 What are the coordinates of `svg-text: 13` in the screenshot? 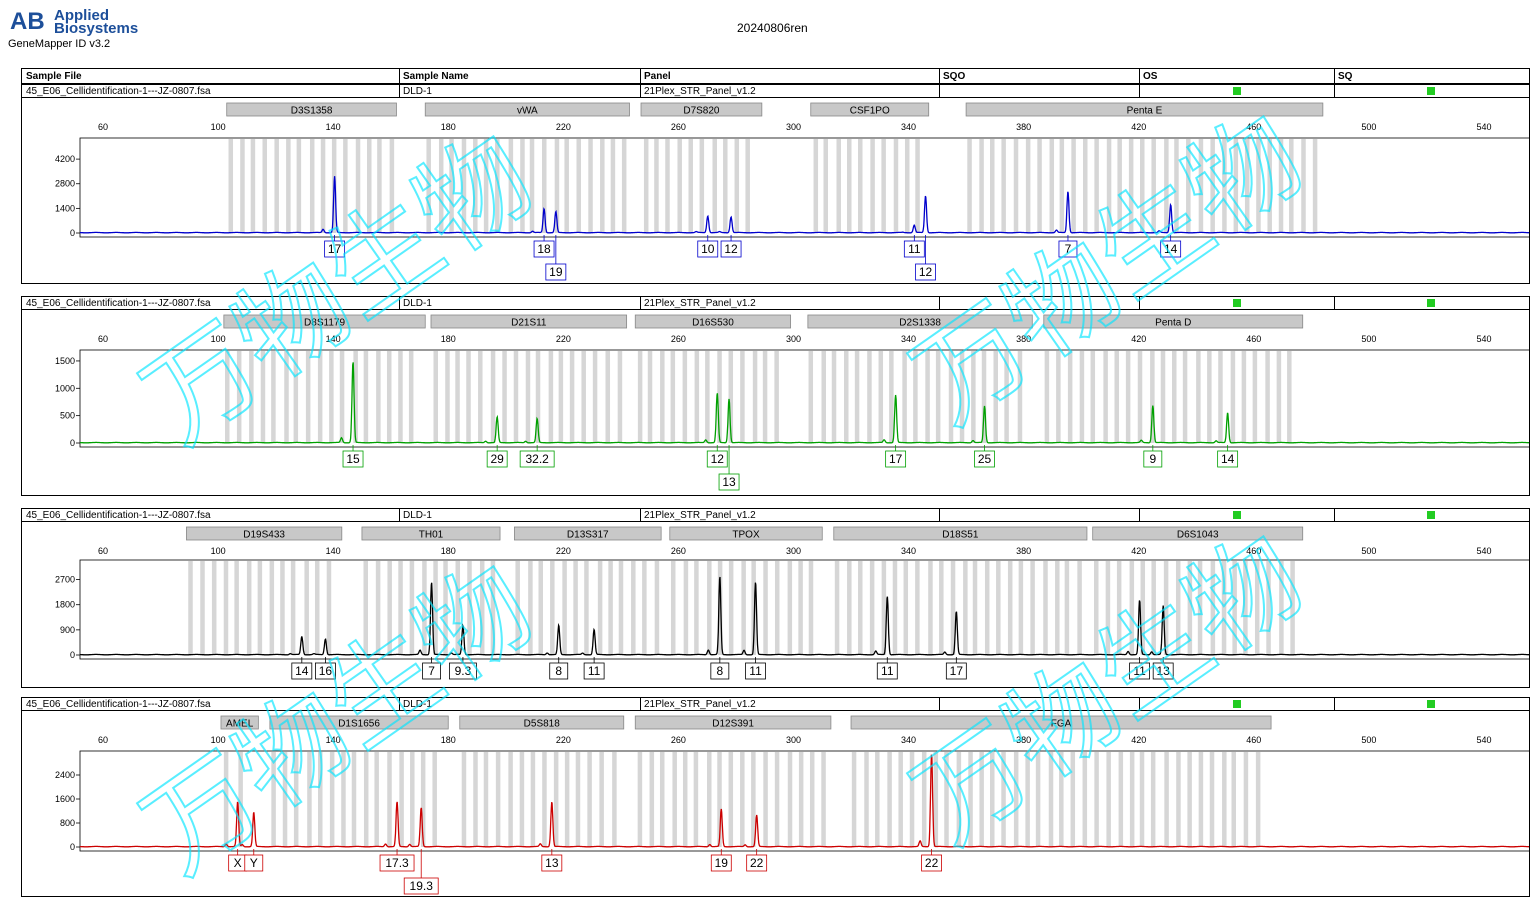 It's located at (729, 482).